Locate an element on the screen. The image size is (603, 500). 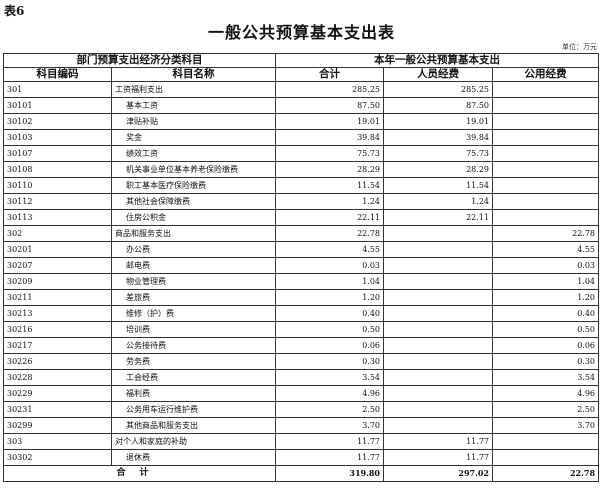
cell-total: 87.50 is located at coordinates (329, 105).